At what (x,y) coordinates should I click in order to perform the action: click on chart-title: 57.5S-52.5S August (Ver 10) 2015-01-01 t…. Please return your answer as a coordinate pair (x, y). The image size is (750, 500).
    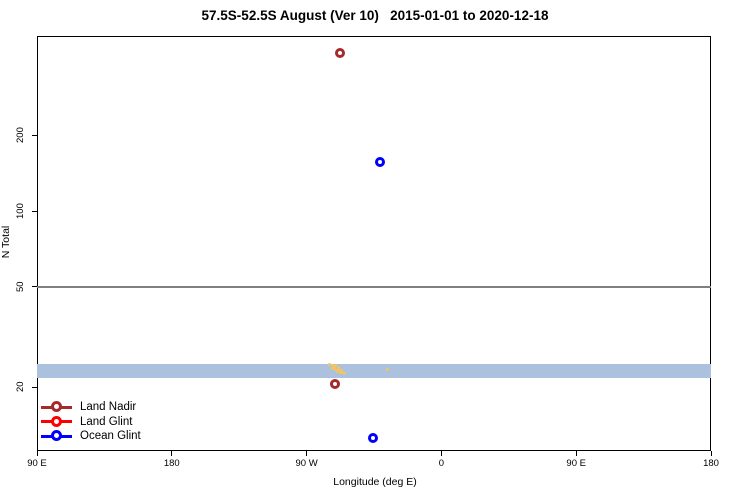
    Looking at the image, I should click on (375, 15).